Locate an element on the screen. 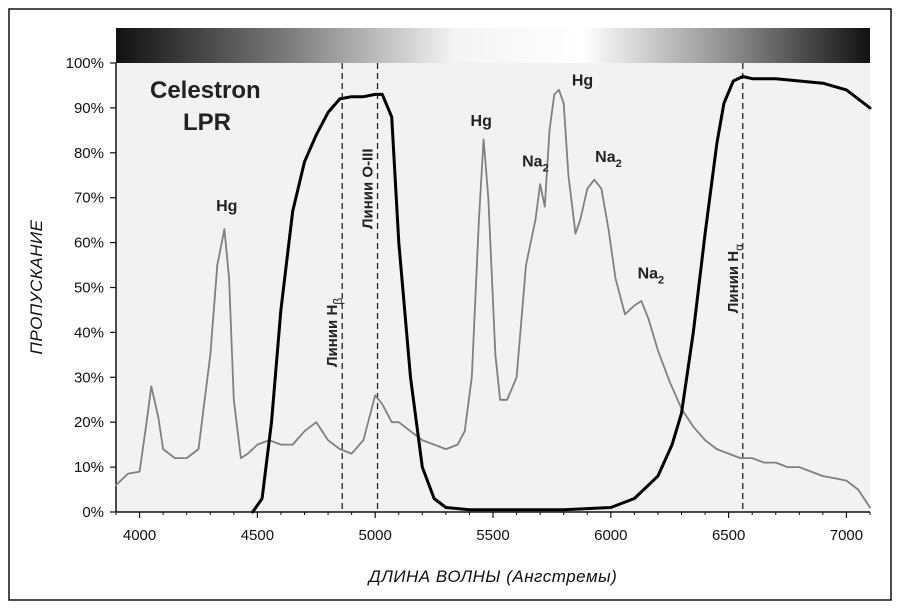 The height and width of the screenshot is (609, 900). peak-label-5: Na2 is located at coordinates (651, 276).